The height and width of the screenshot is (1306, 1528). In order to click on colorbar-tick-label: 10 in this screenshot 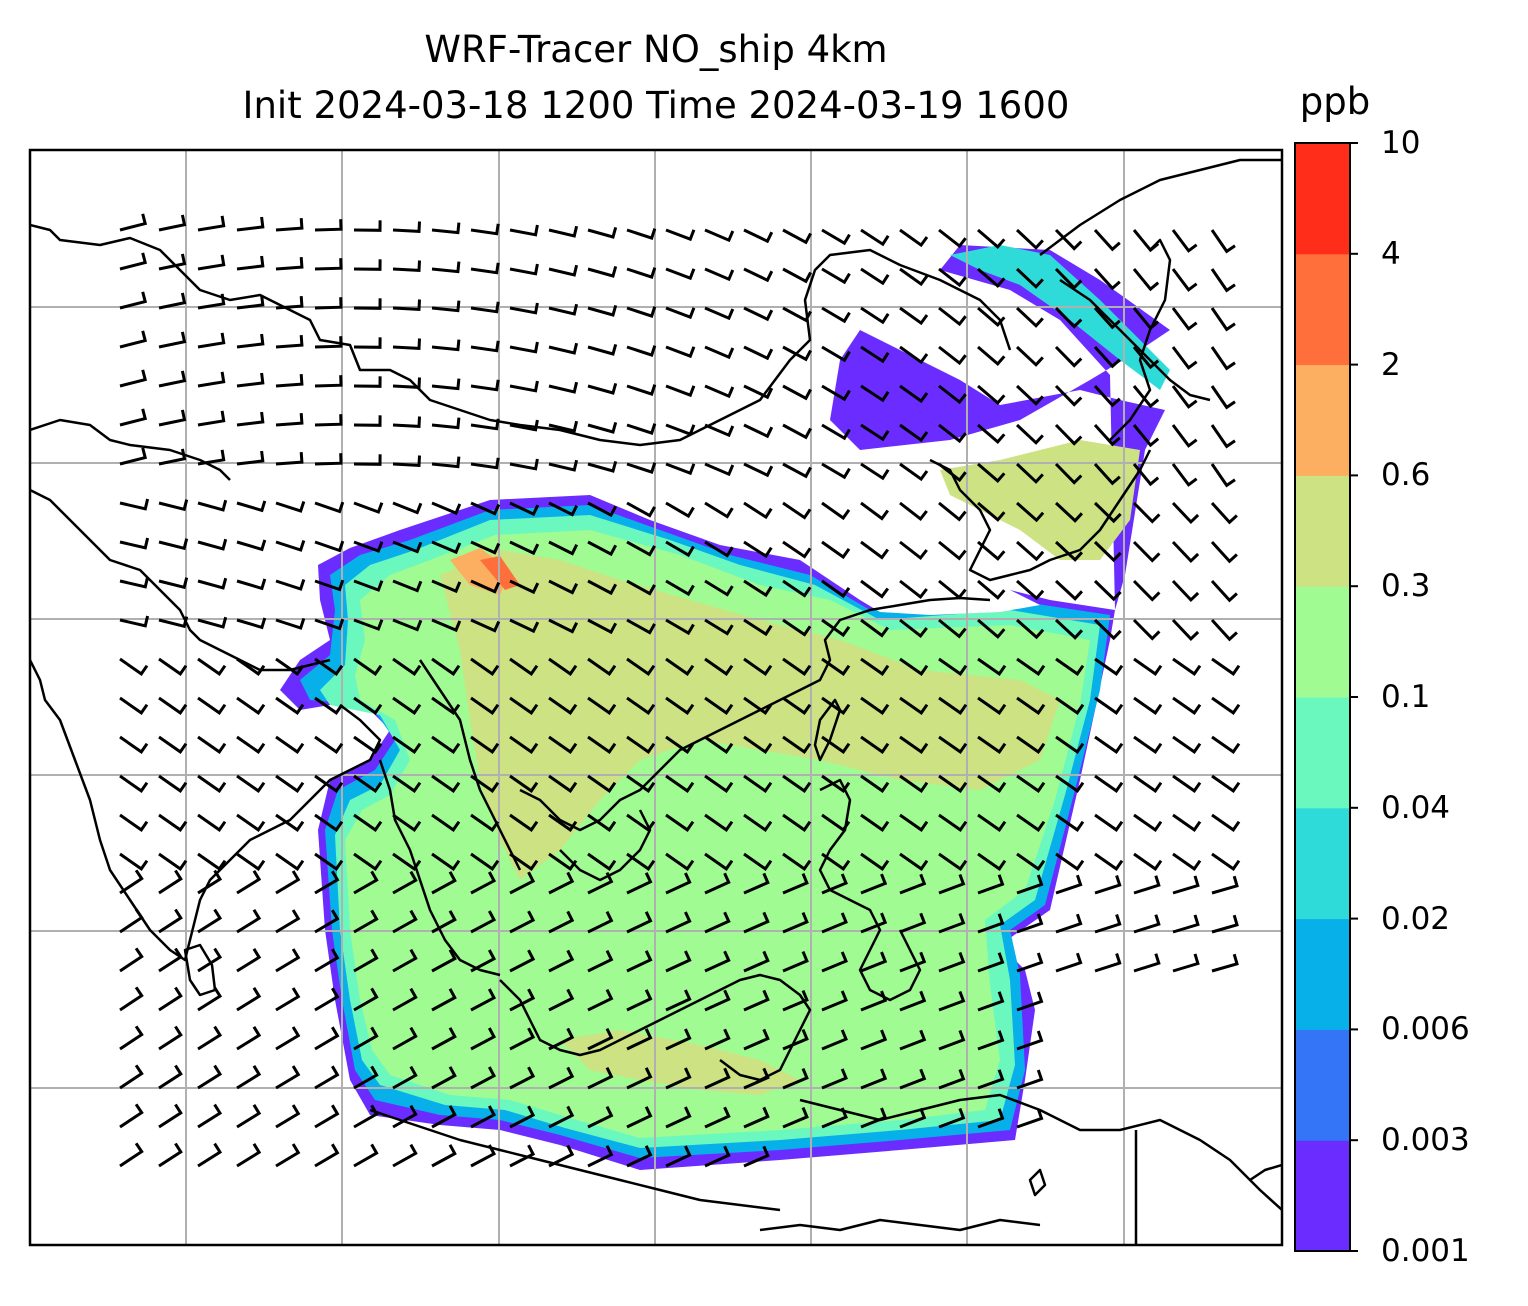, I will do `click(1401, 143)`.